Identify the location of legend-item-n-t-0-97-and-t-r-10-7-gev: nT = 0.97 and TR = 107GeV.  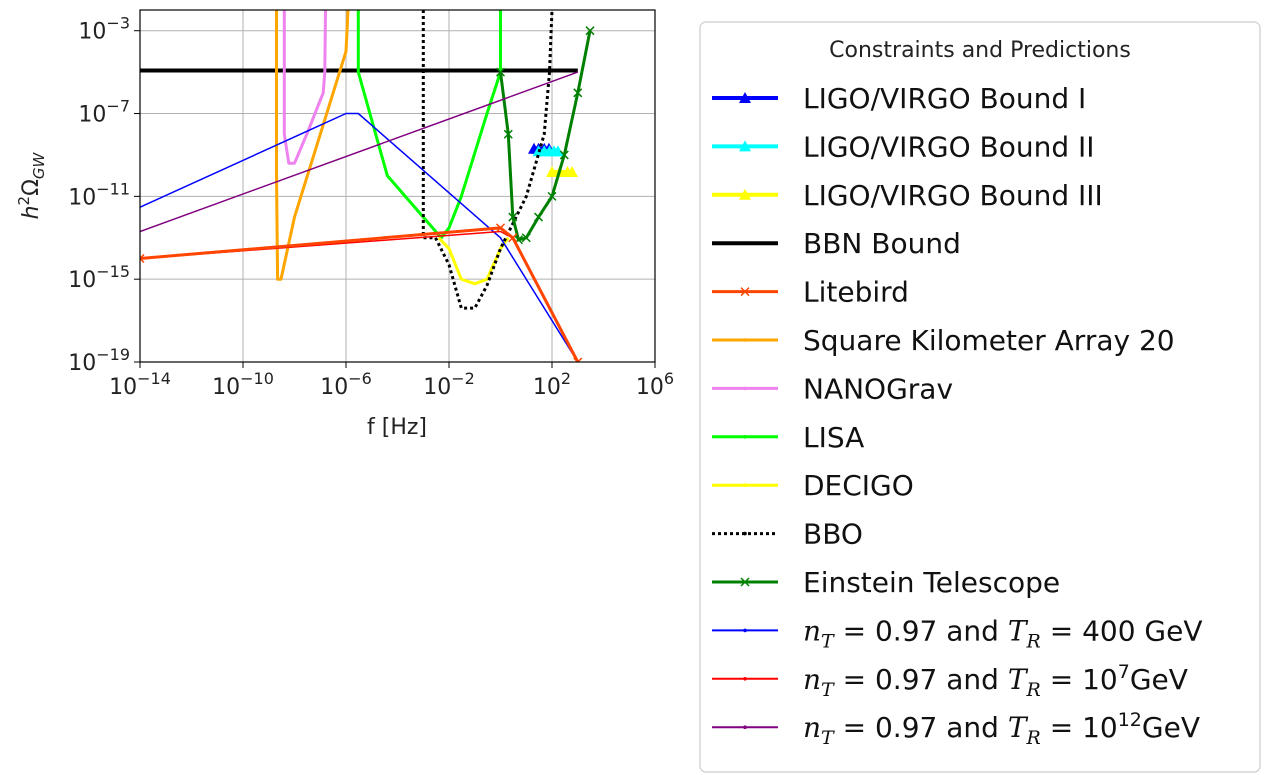
(950, 681).